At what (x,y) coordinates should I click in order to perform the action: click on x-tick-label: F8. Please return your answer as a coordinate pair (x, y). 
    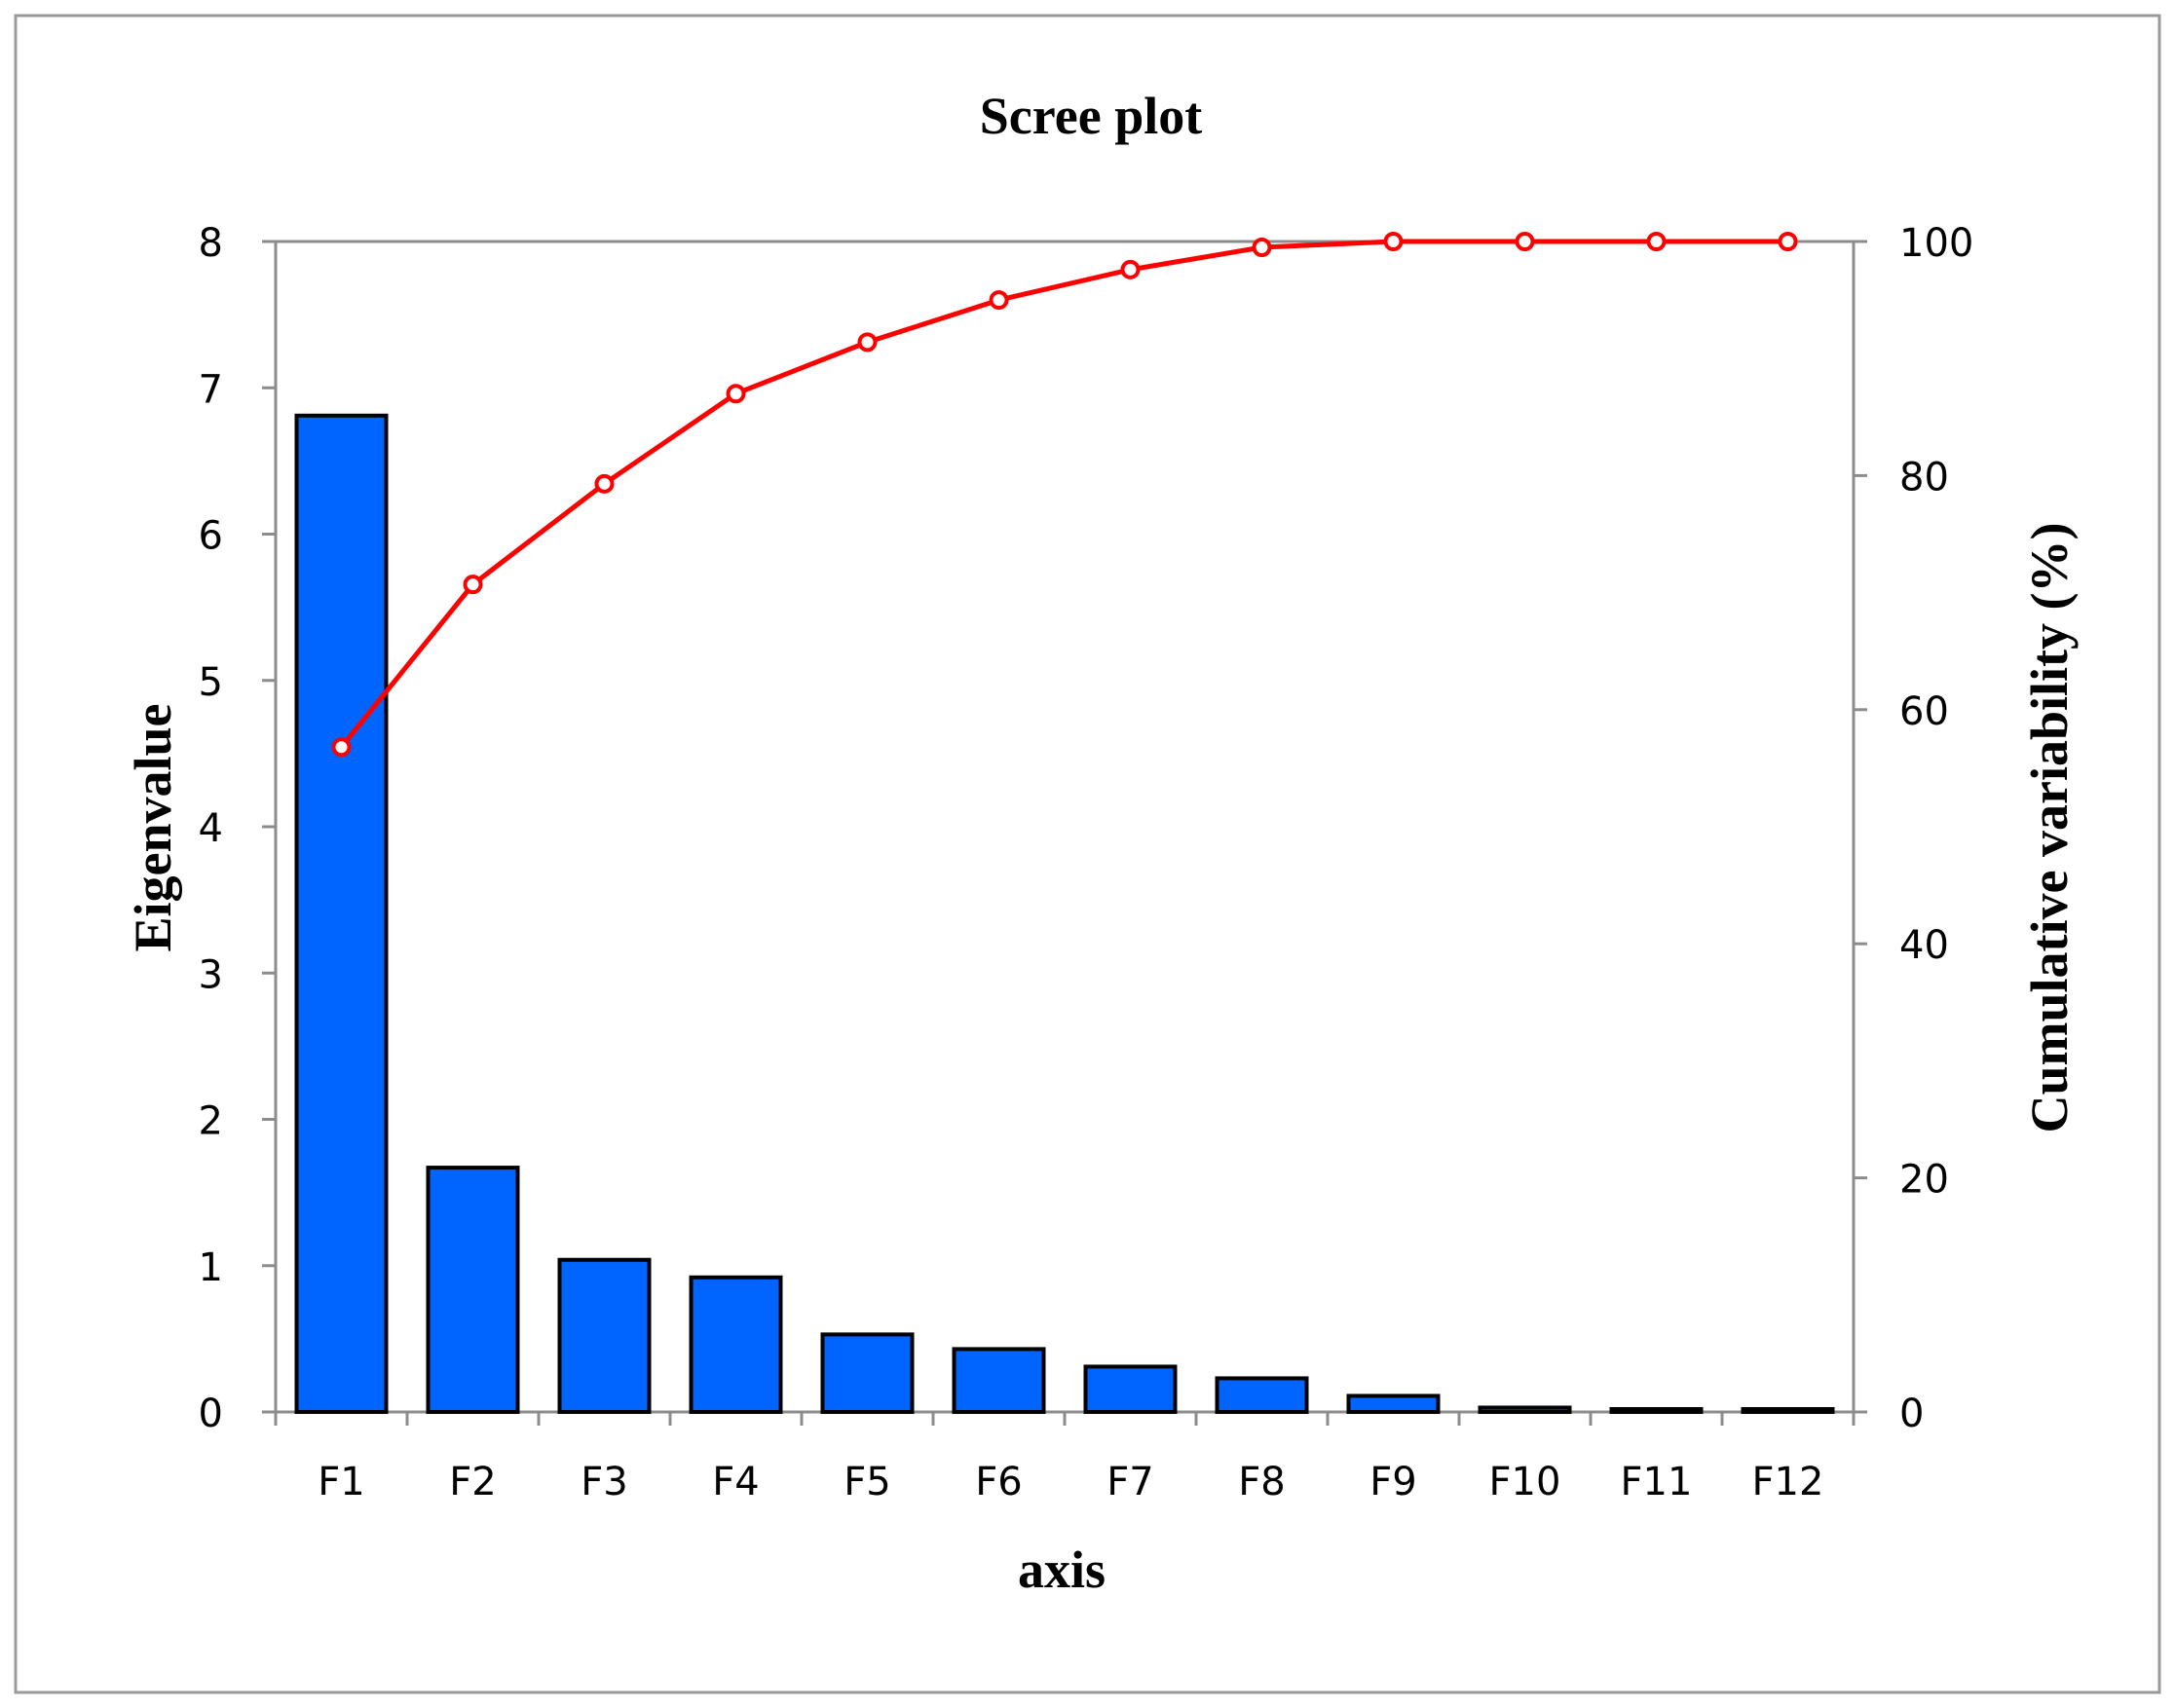
    Looking at the image, I should click on (1261, 1482).